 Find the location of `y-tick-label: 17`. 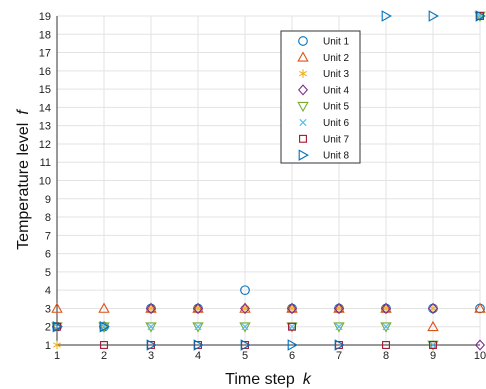

y-tick-label: 17 is located at coordinates (45, 54).